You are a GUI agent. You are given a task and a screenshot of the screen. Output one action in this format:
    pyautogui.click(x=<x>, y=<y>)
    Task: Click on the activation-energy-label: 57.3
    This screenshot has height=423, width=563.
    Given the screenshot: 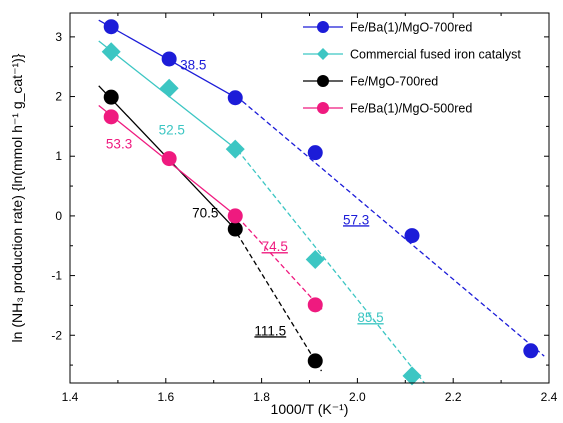 What is the action you would take?
    pyautogui.click(x=356, y=219)
    